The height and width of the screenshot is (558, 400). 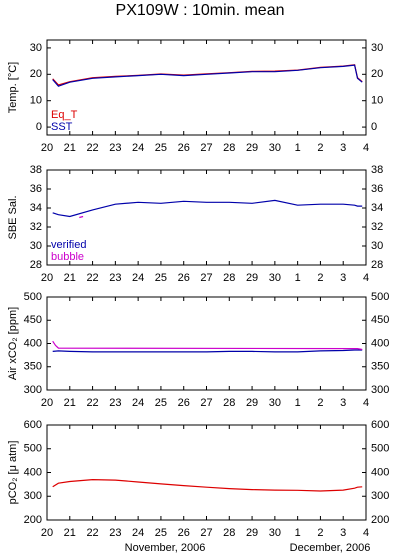 What do you see at coordinates (64, 115) in the screenshot?
I see `legend-label: Eq_T` at bounding box center [64, 115].